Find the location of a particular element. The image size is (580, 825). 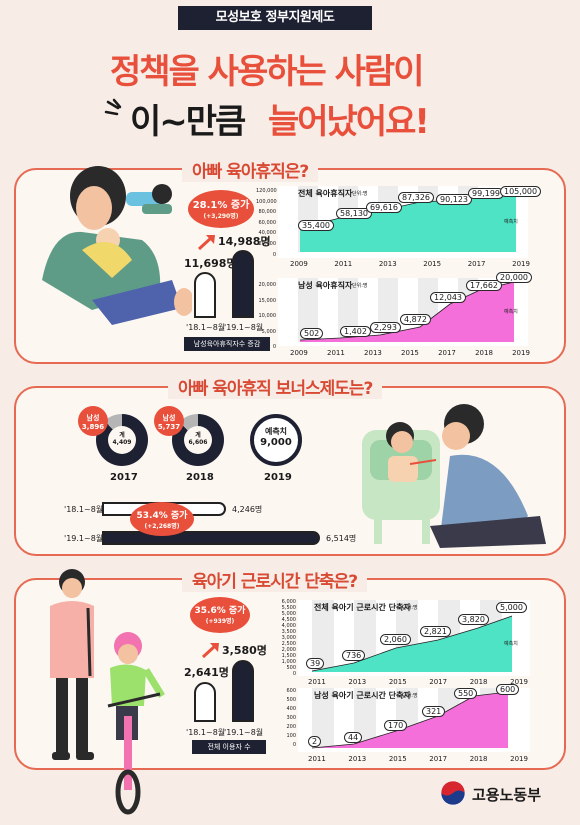

hbar-2019 is located at coordinates (211, 538).